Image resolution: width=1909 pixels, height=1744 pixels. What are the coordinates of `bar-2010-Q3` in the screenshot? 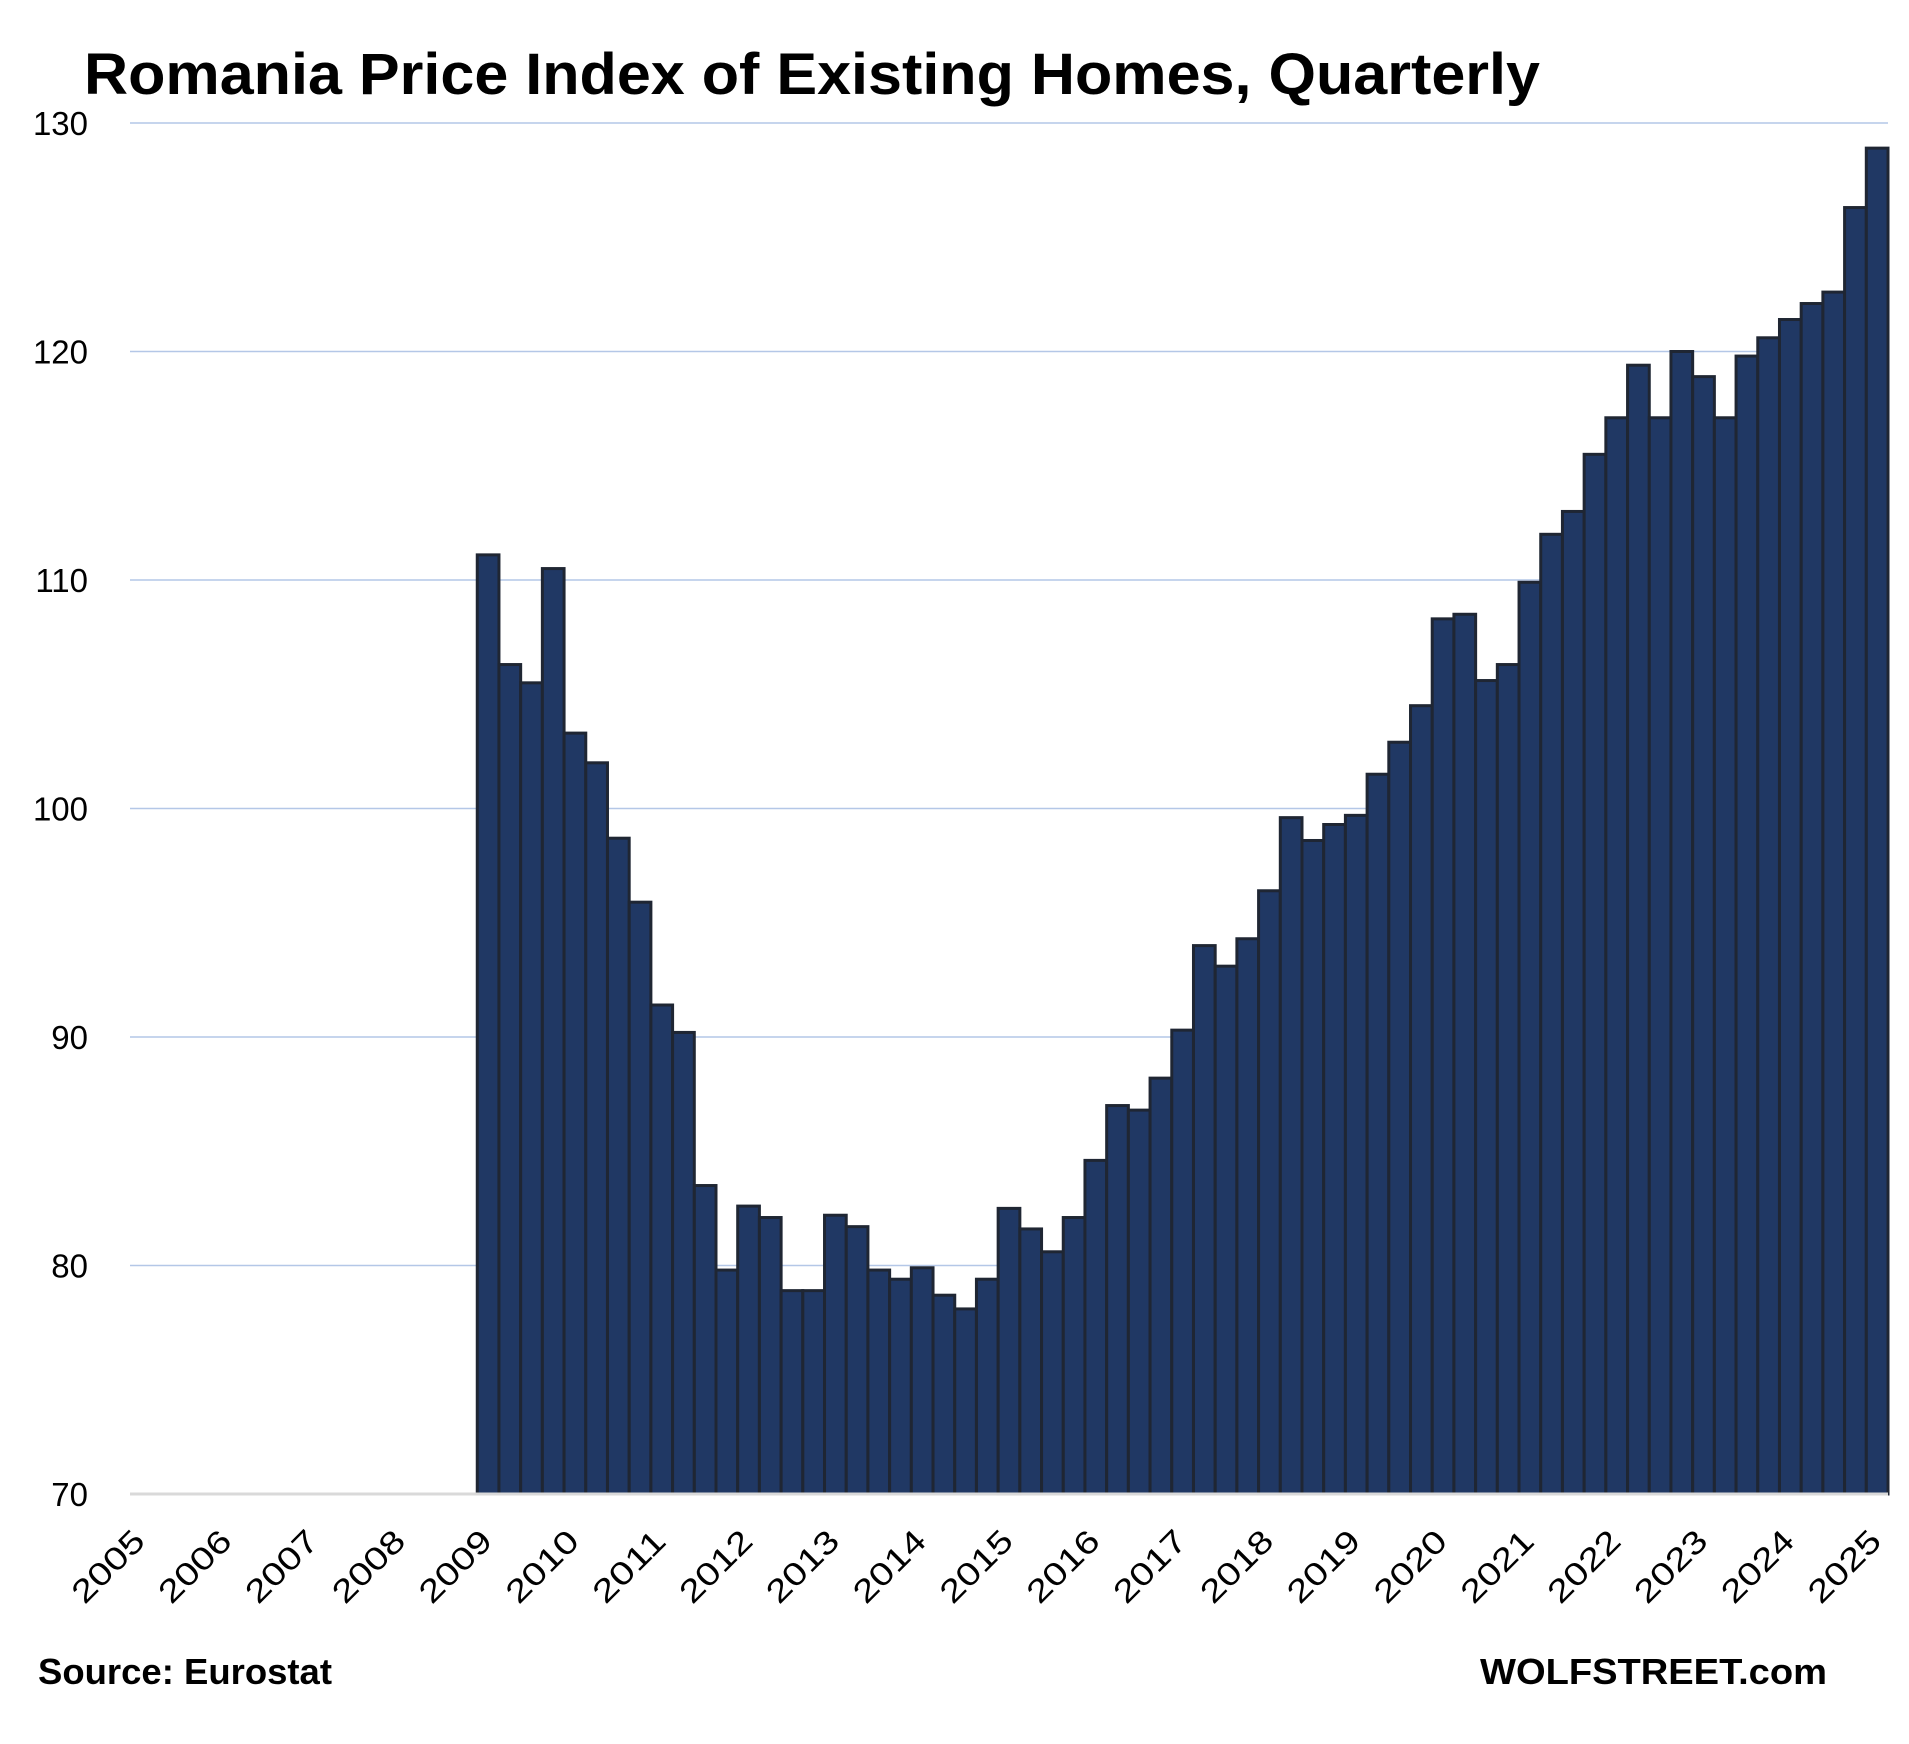 It's located at (618, 1166).